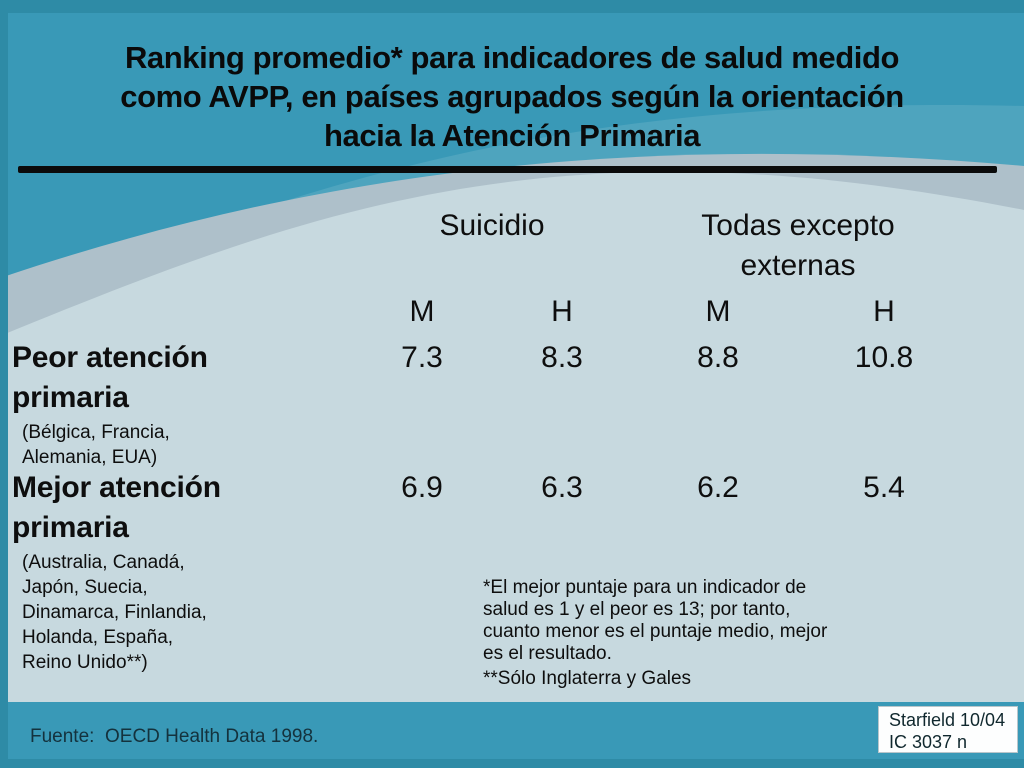 The height and width of the screenshot is (768, 1024). Describe the element at coordinates (562, 357) in the screenshot. I see `value-cell: 8.3` at that location.